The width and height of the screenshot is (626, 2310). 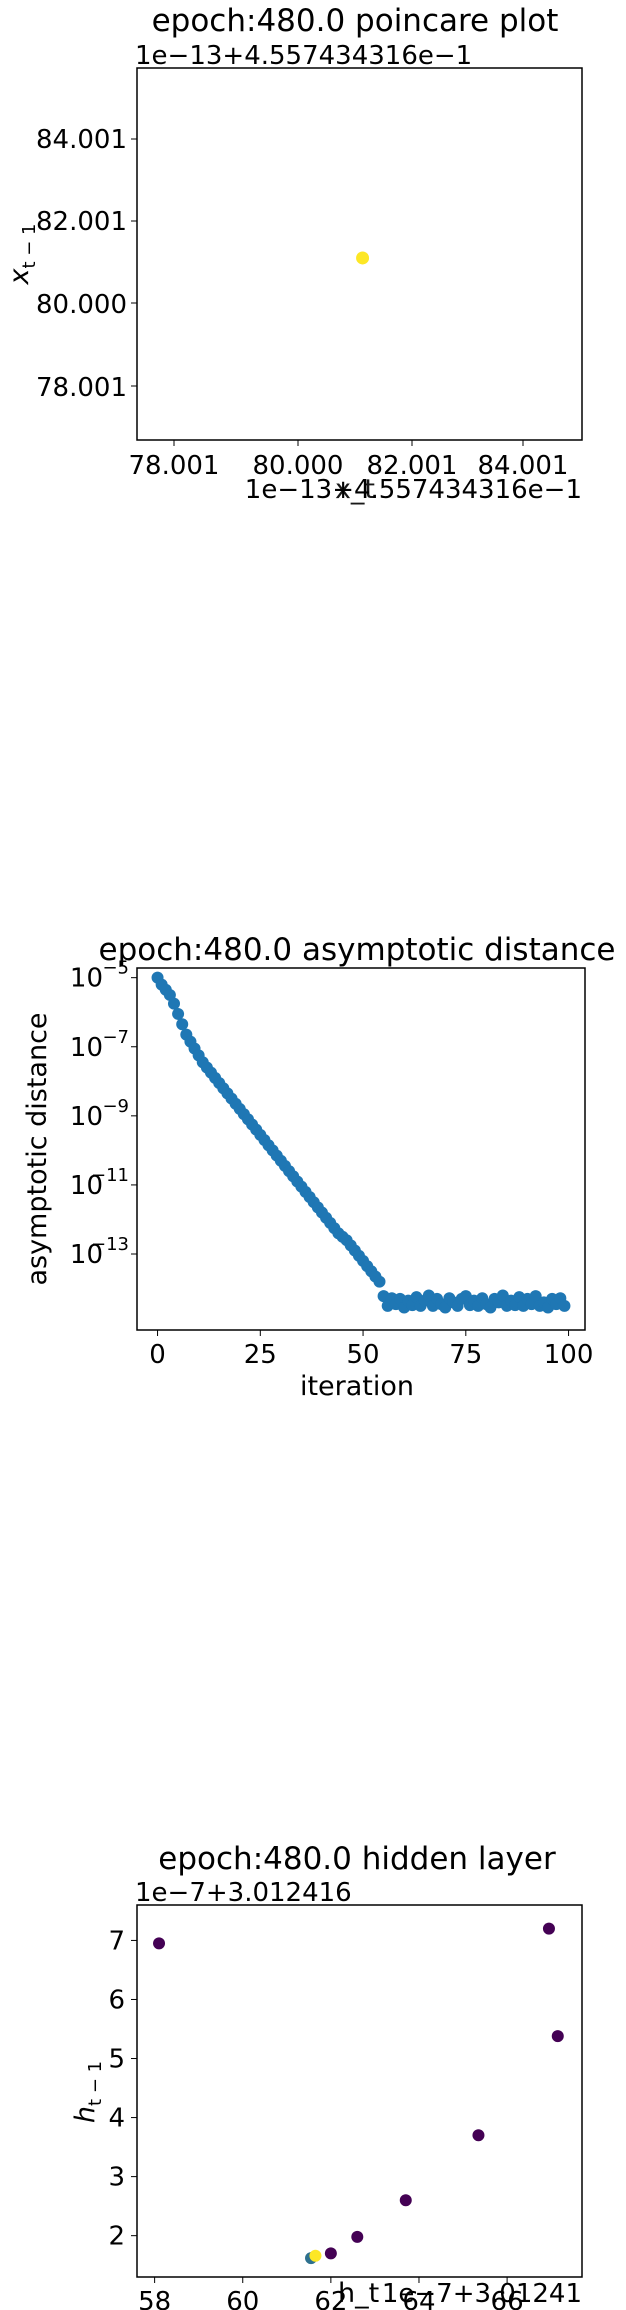 What do you see at coordinates (116, 2000) in the screenshot?
I see `hidden-y-tick: 6` at bounding box center [116, 2000].